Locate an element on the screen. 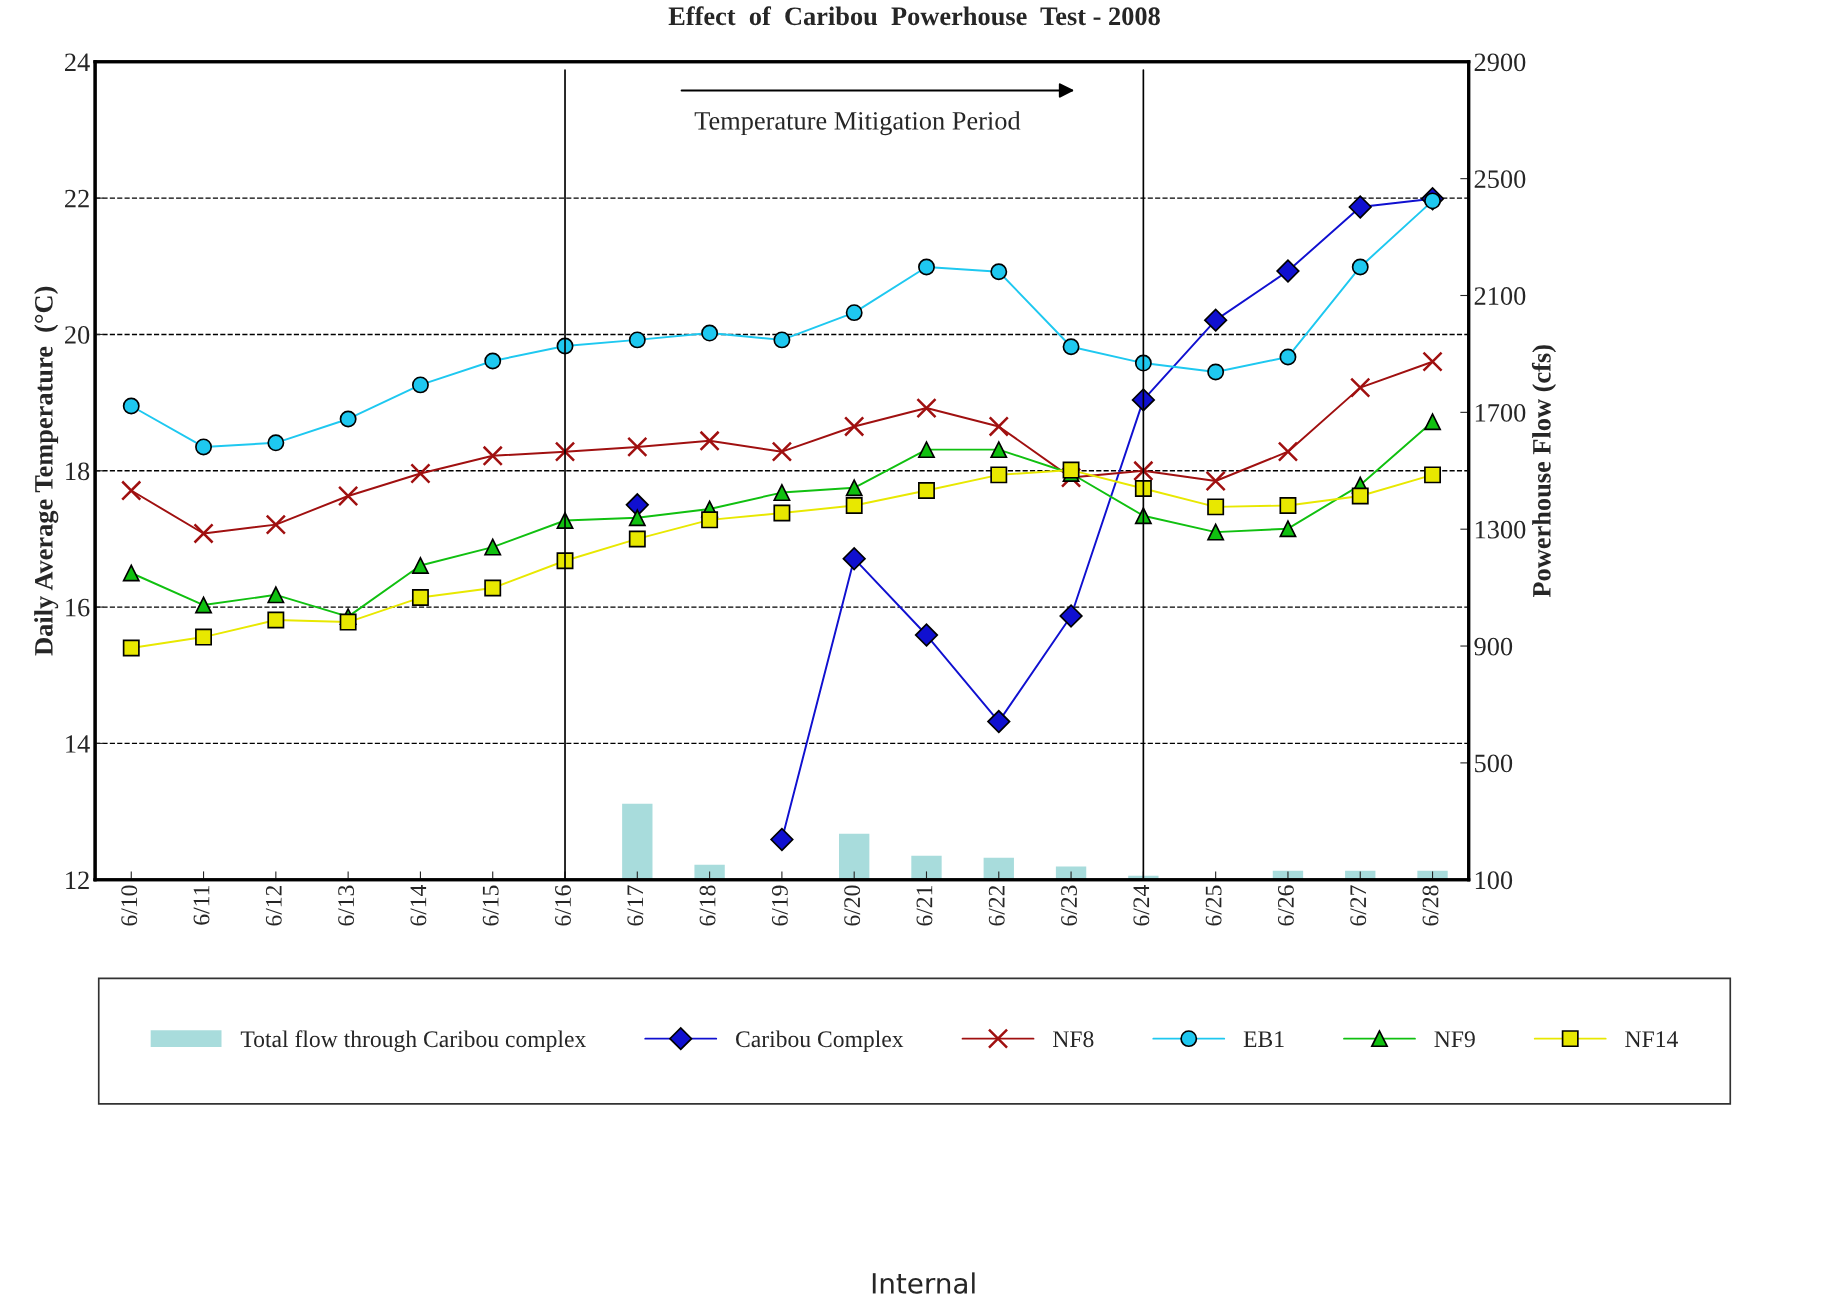 The image size is (1829, 1315). x-tick-label: 6/17 is located at coordinates (635, 905).